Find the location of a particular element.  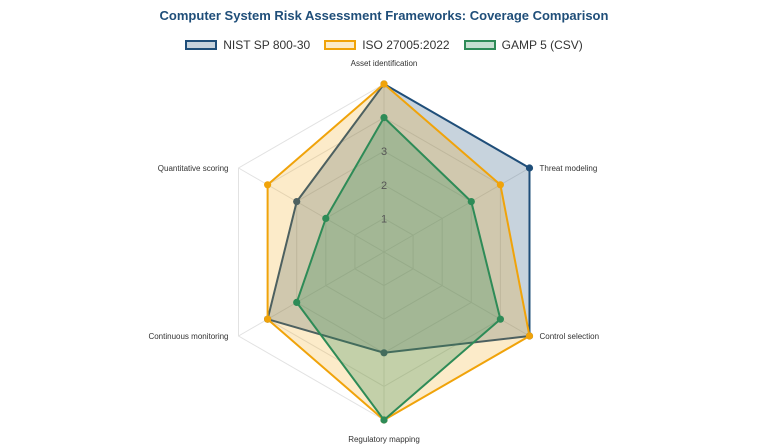

axis-label: Regulatory mapping is located at coordinates (384, 439).